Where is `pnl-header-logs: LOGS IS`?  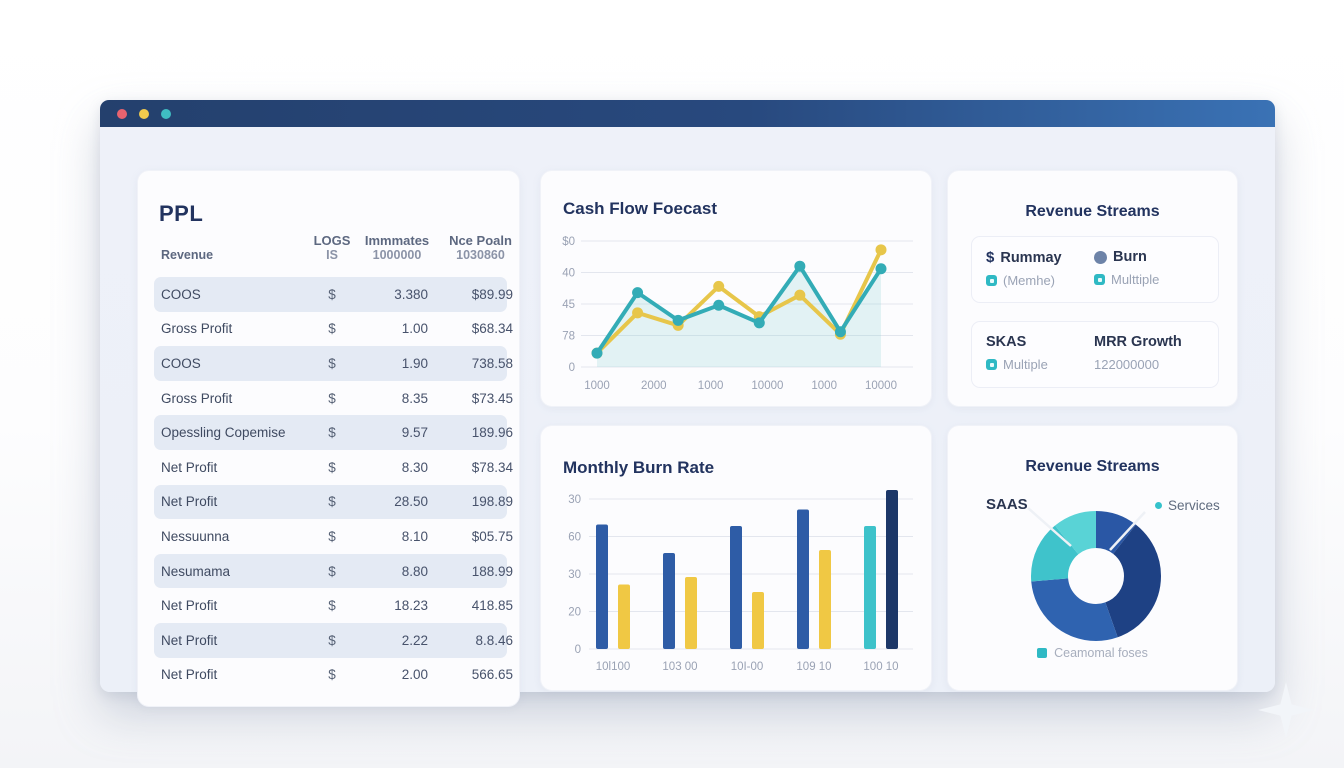 pnl-header-logs: LOGS IS is located at coordinates (332, 247).